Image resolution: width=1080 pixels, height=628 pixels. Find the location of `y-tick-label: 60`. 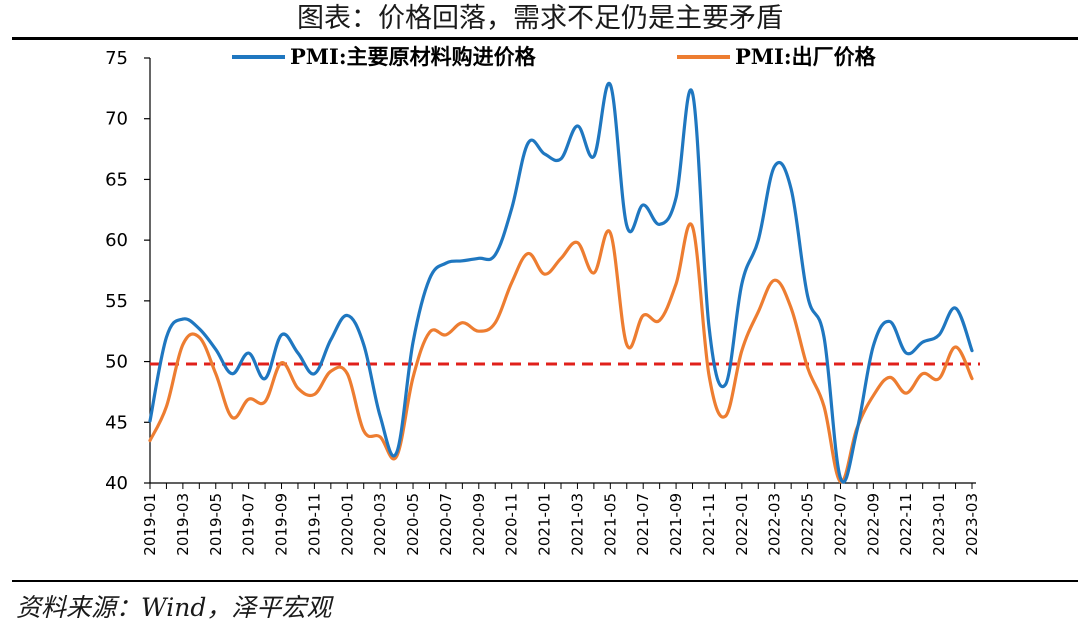

y-tick-label: 60 is located at coordinates (116, 240).